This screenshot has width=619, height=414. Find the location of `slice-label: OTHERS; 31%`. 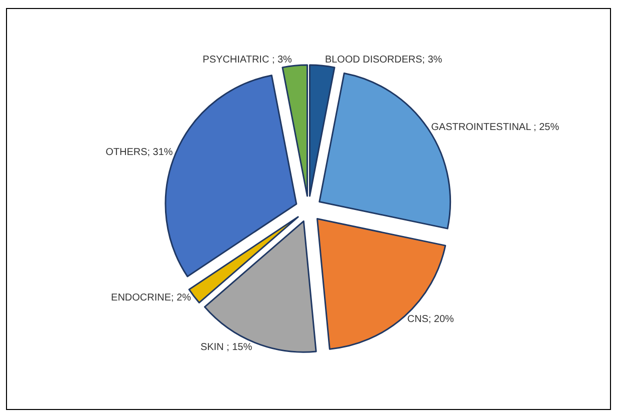

slice-label: OTHERS; 31% is located at coordinates (139, 152).